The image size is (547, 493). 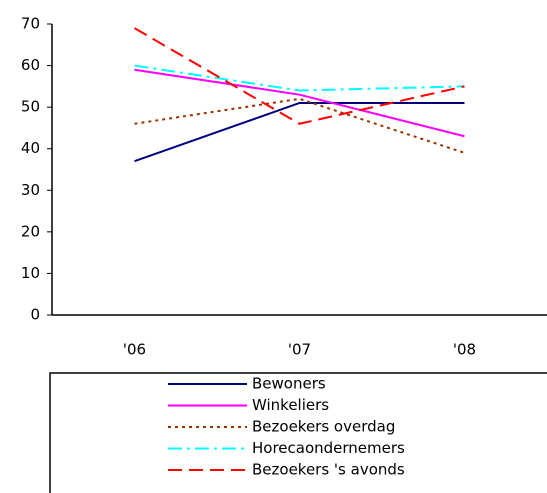 What do you see at coordinates (464, 350) in the screenshot?
I see `x-tick-label: '08` at bounding box center [464, 350].